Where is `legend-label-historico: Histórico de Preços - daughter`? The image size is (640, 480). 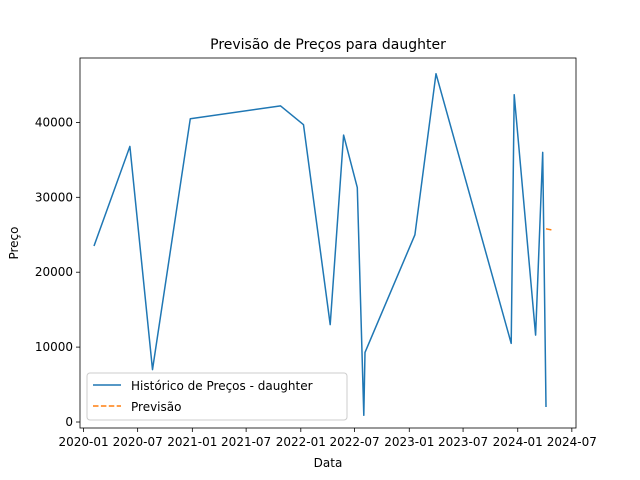 legend-label-historico: Histórico de Preços - daughter is located at coordinates (222, 386).